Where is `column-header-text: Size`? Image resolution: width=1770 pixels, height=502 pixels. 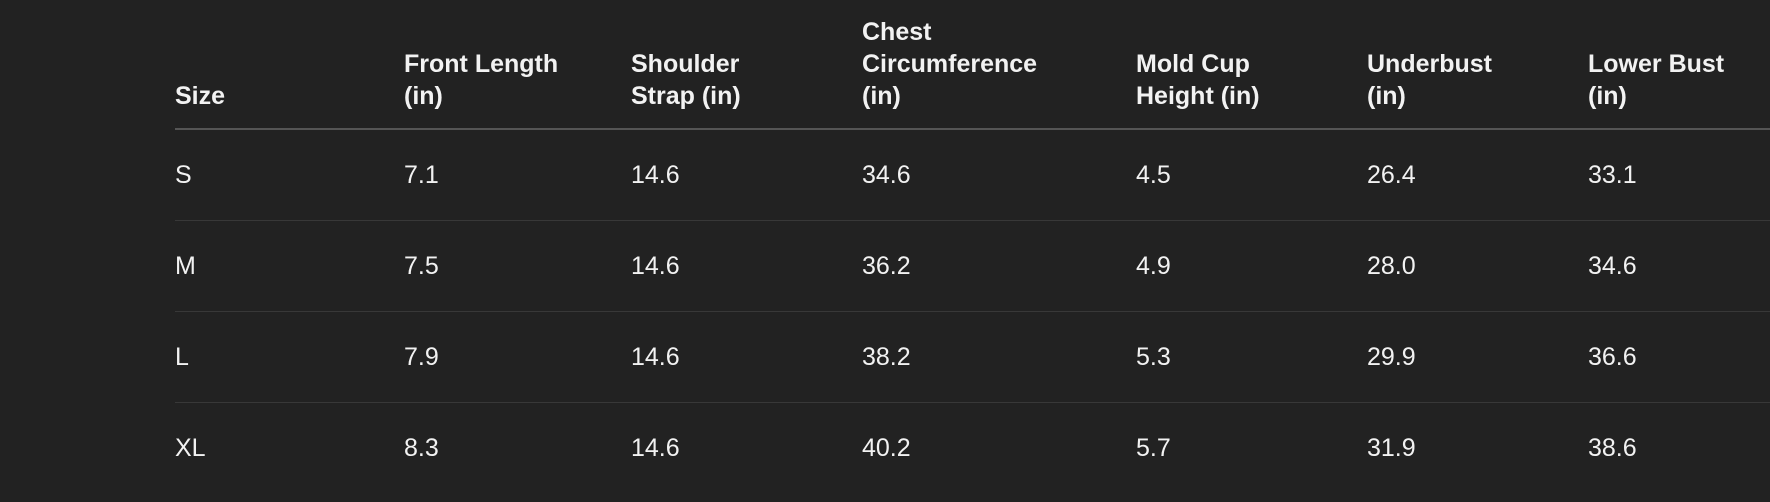
column-header-text: Size is located at coordinates (200, 96).